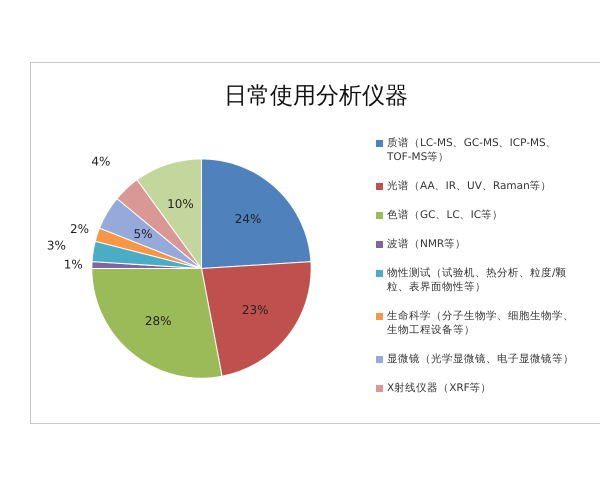 The height and width of the screenshot is (480, 600). I want to click on legend-label: 光谱（AA、IR、UV、Raman等）, so click(469, 186).